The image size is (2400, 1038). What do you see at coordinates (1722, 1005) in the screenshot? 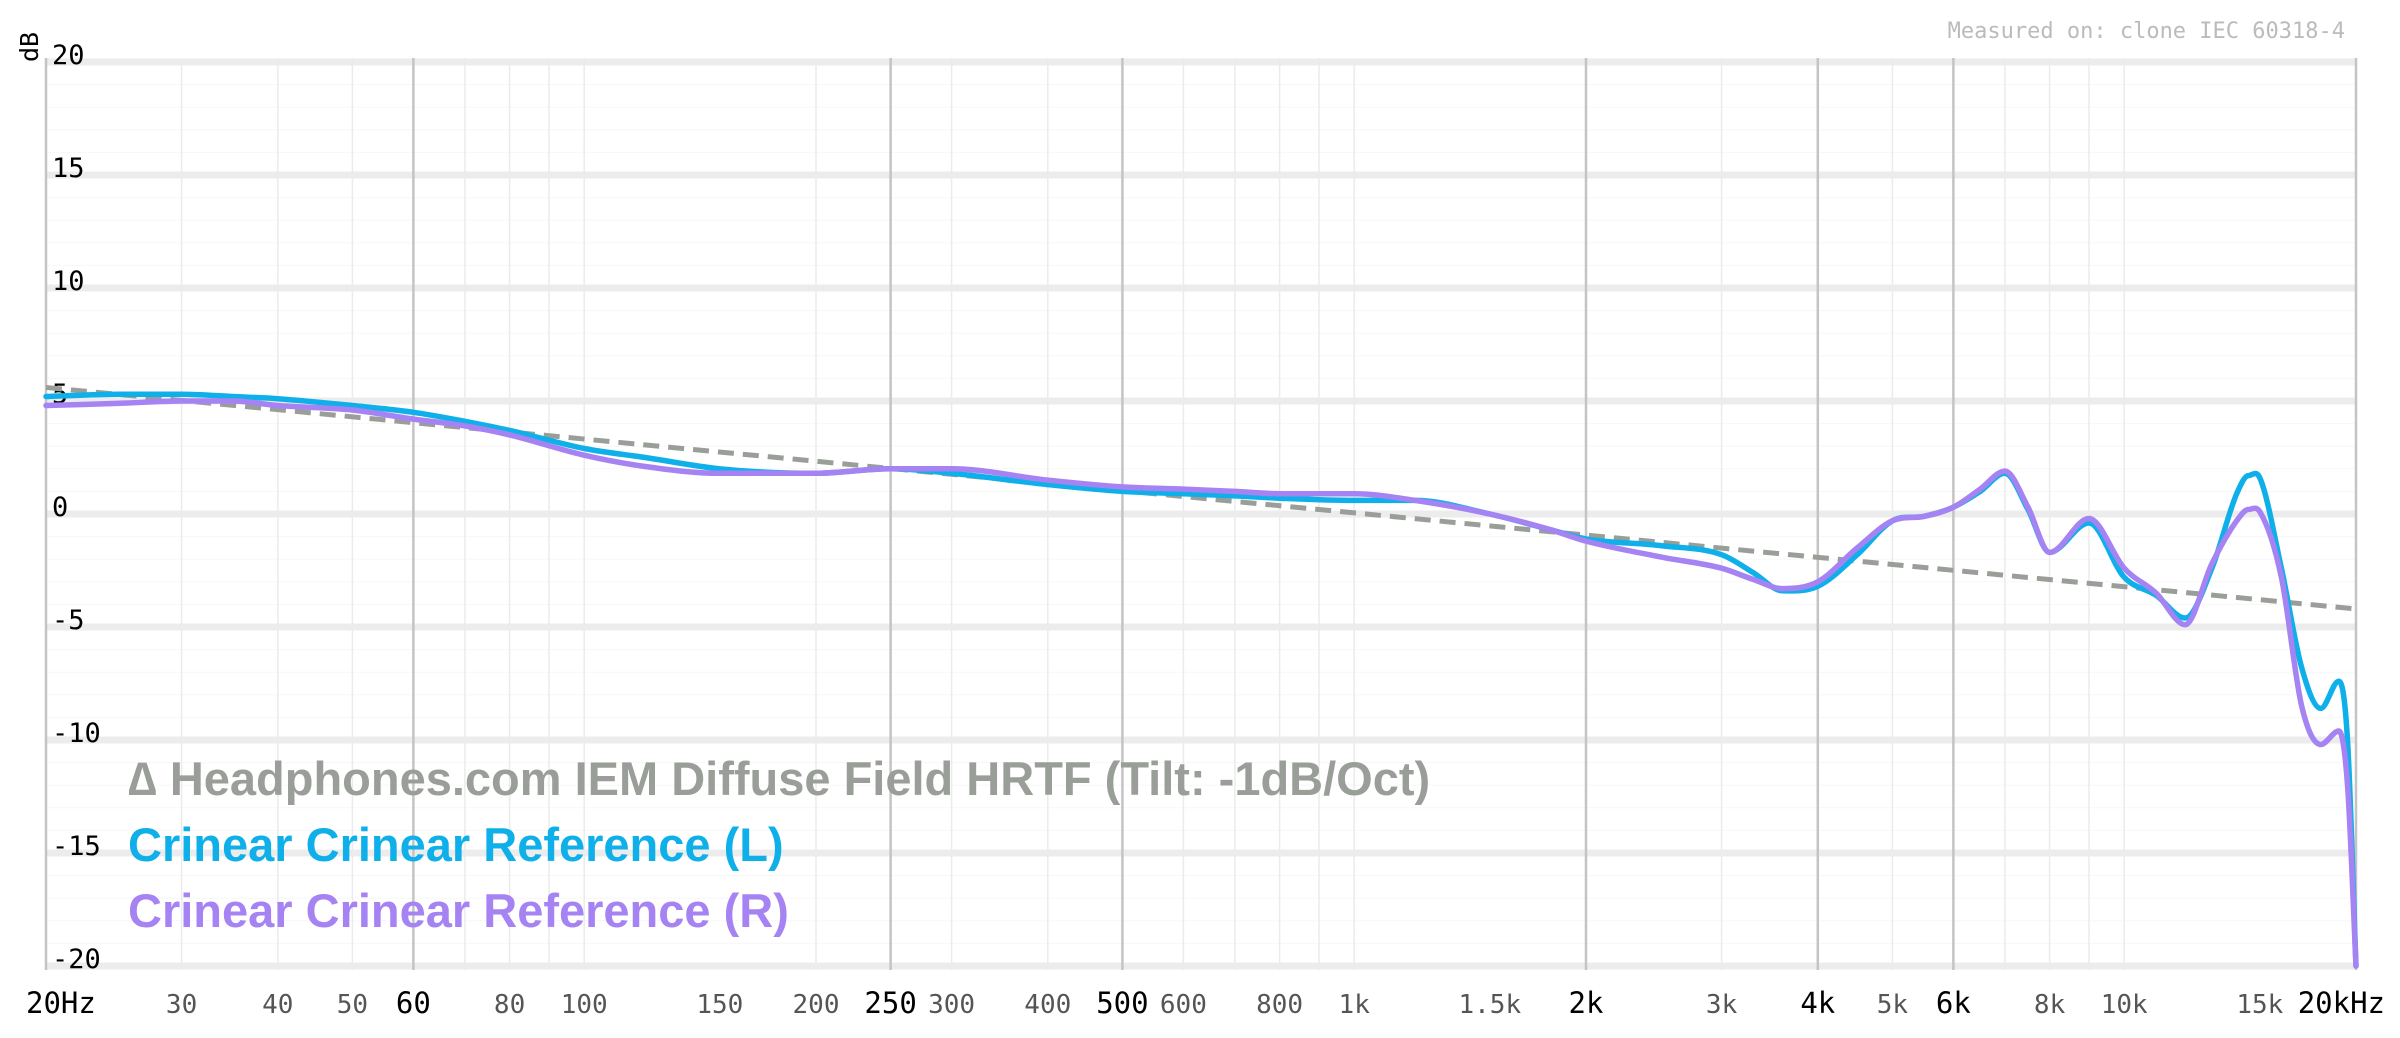
I see `x-tick-label: 3k` at bounding box center [1722, 1005].